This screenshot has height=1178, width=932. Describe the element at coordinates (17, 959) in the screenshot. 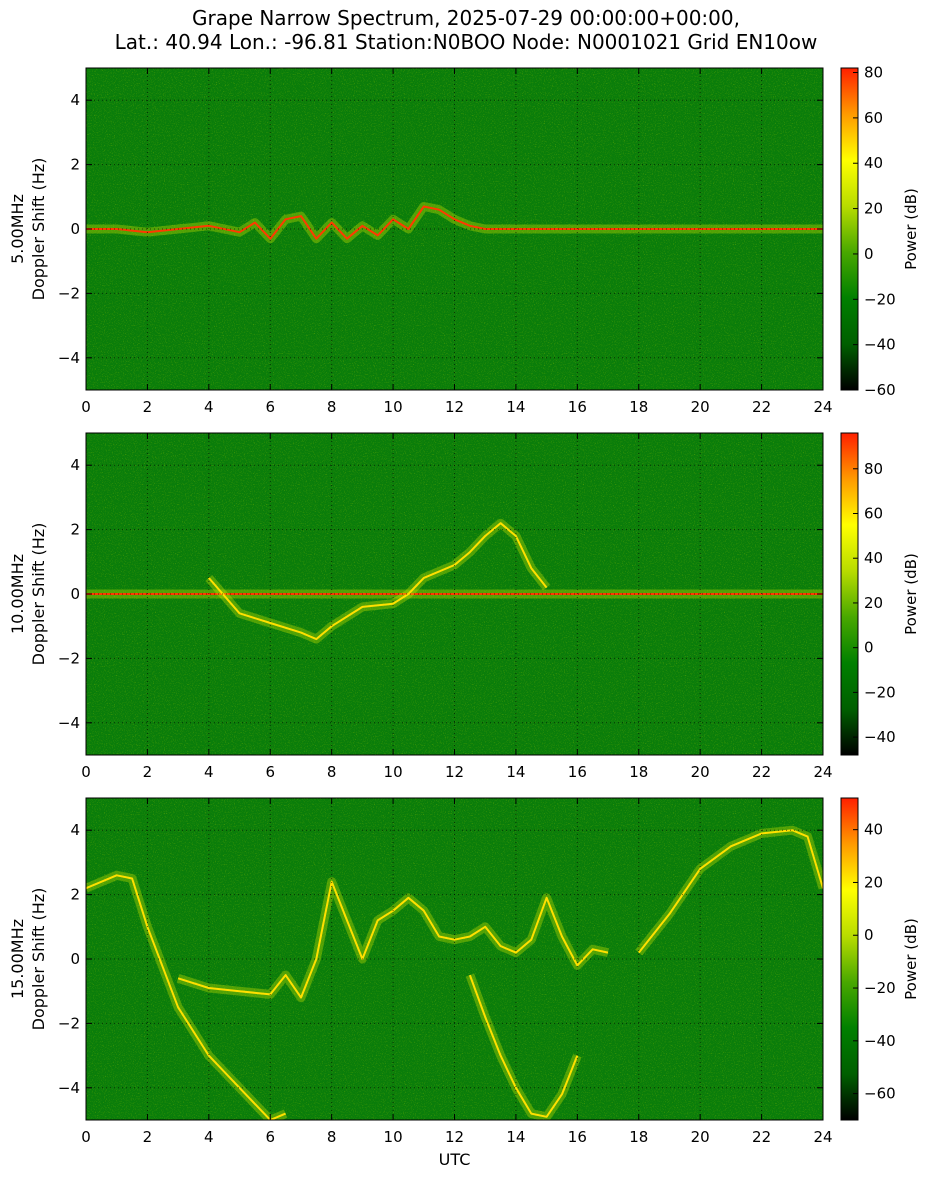

I see `y-axis-label-frequency: 15.00MHz` at that location.